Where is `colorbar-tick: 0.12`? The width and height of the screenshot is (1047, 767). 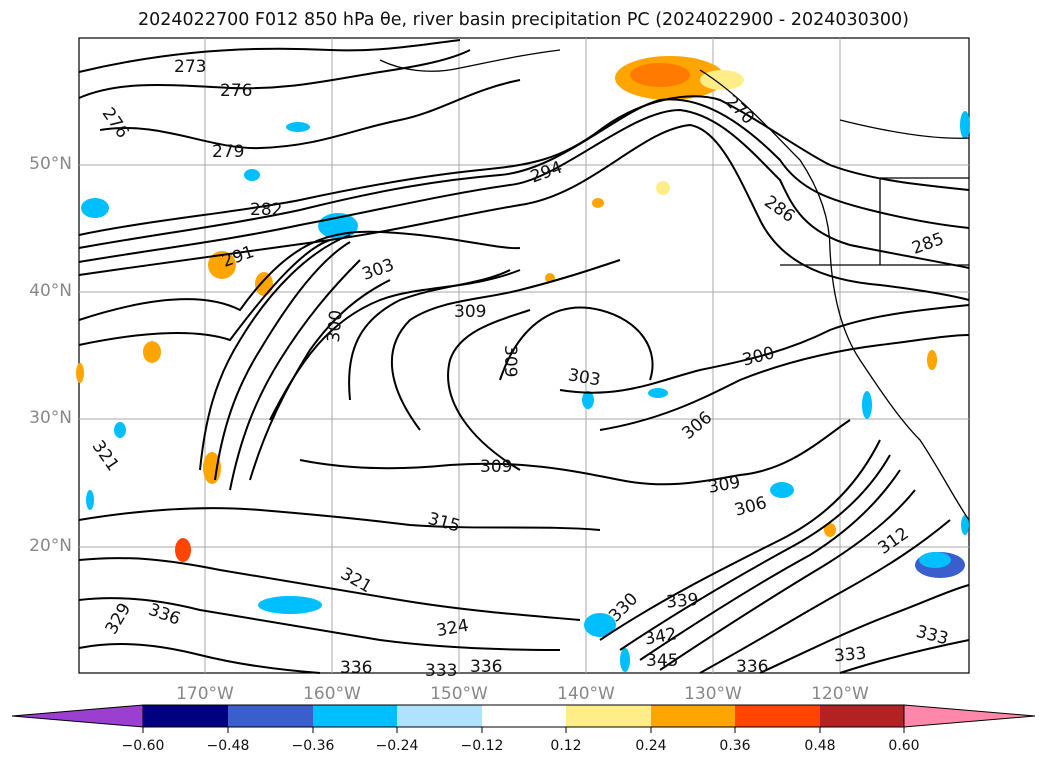 colorbar-tick: 0.12 is located at coordinates (566, 746).